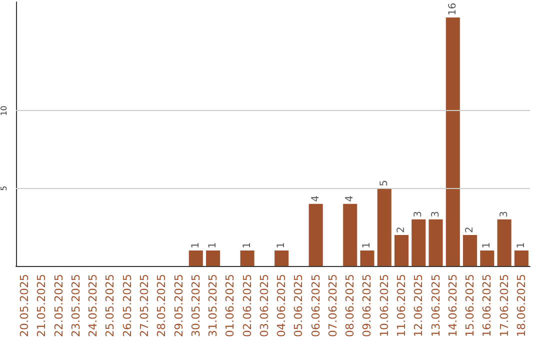 The height and width of the screenshot is (340, 540). Describe the element at coordinates (93, 306) in the screenshot. I see `x-tick-label: 24.05.2025` at that location.